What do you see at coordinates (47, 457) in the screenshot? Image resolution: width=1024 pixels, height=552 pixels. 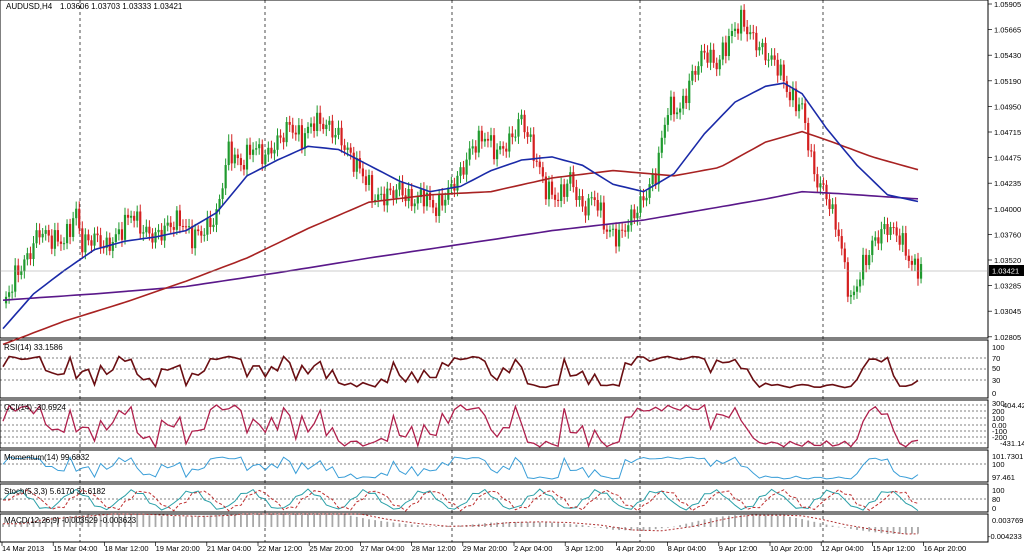 I see `momentum-label: Momentum(14) 99.6832` at bounding box center [47, 457].